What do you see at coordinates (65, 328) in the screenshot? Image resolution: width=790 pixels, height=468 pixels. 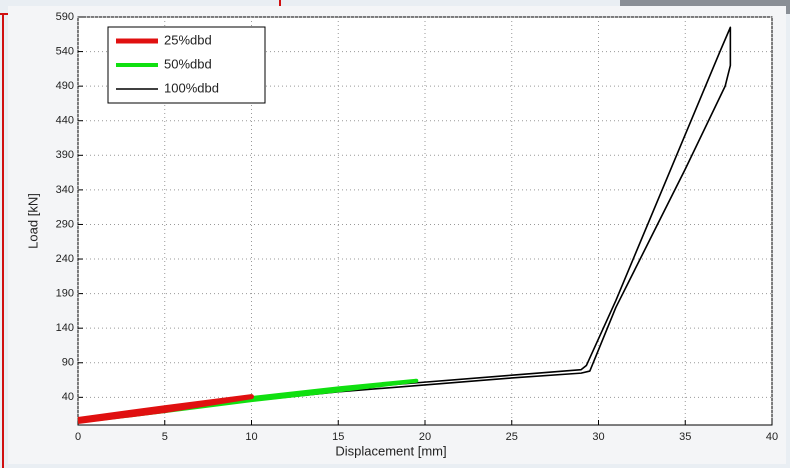 I see `y-tick-label: 140` at bounding box center [65, 328].